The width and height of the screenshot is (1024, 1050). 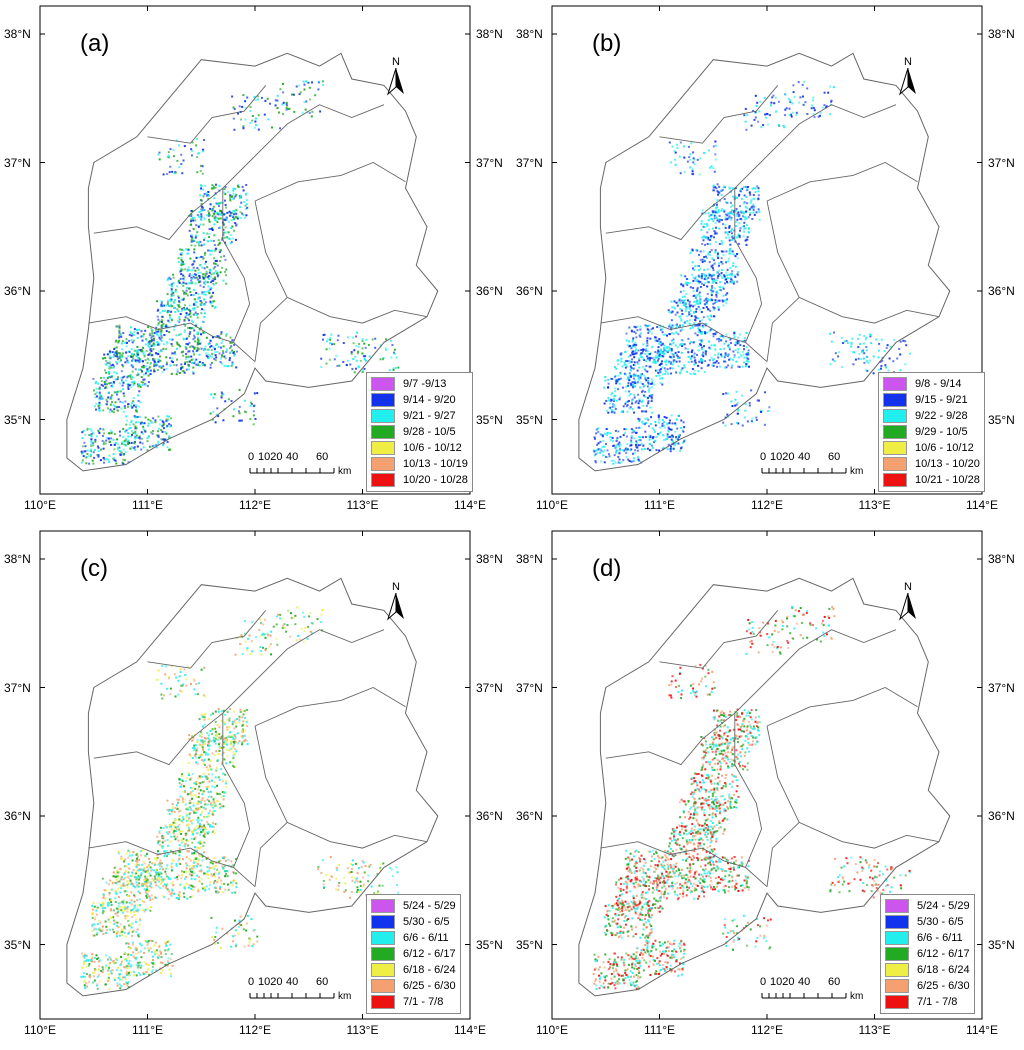 I want to click on lon-label: 112°E, so click(x=255, y=505).